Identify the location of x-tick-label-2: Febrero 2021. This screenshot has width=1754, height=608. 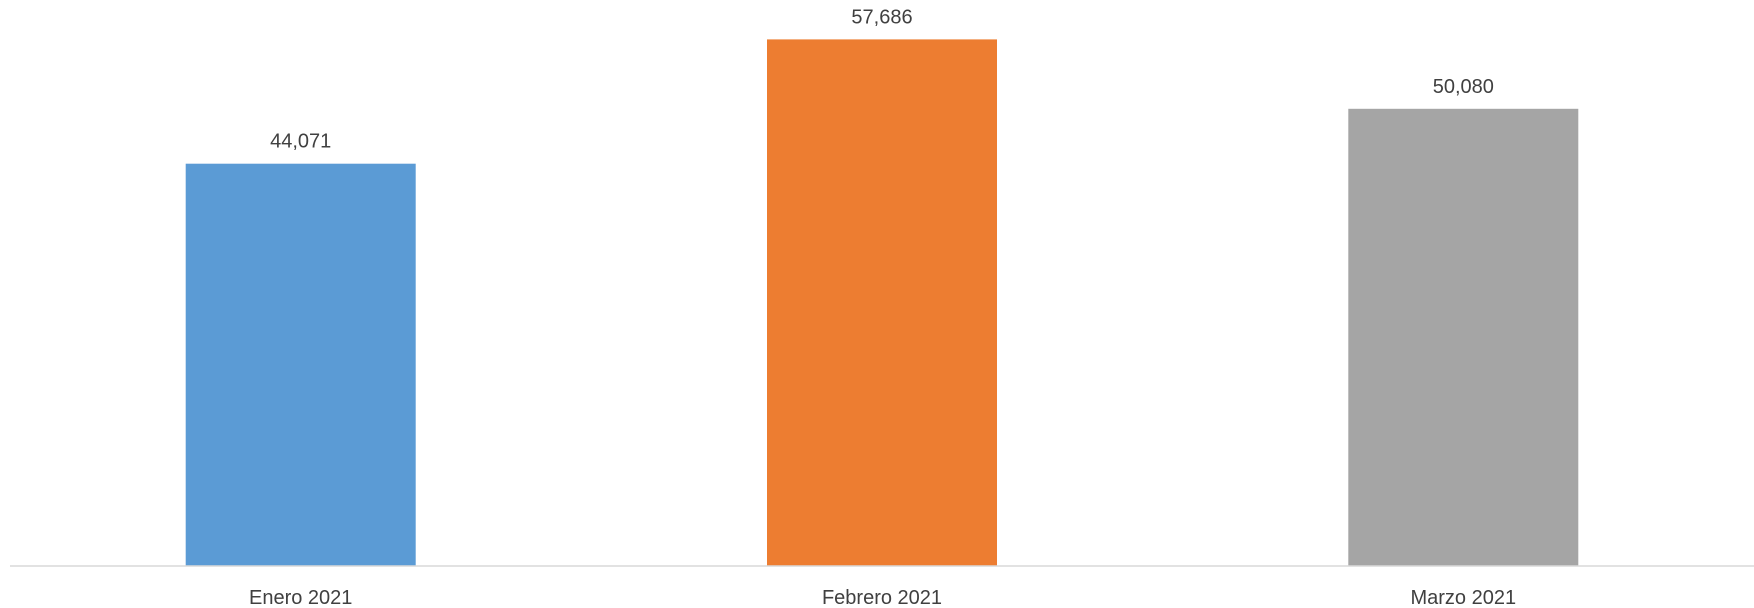
(882, 597).